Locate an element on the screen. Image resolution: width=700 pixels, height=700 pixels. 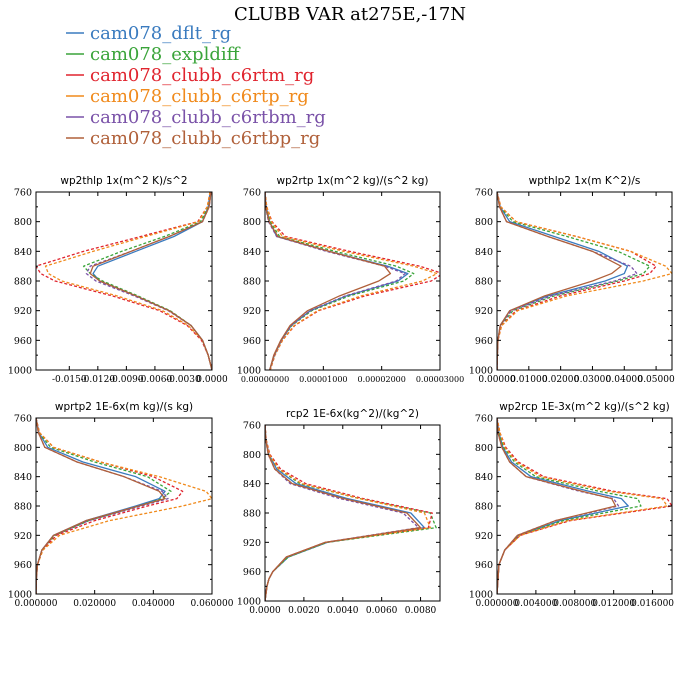
x-tick-label: 0.0000 is located at coordinates (212, 380).